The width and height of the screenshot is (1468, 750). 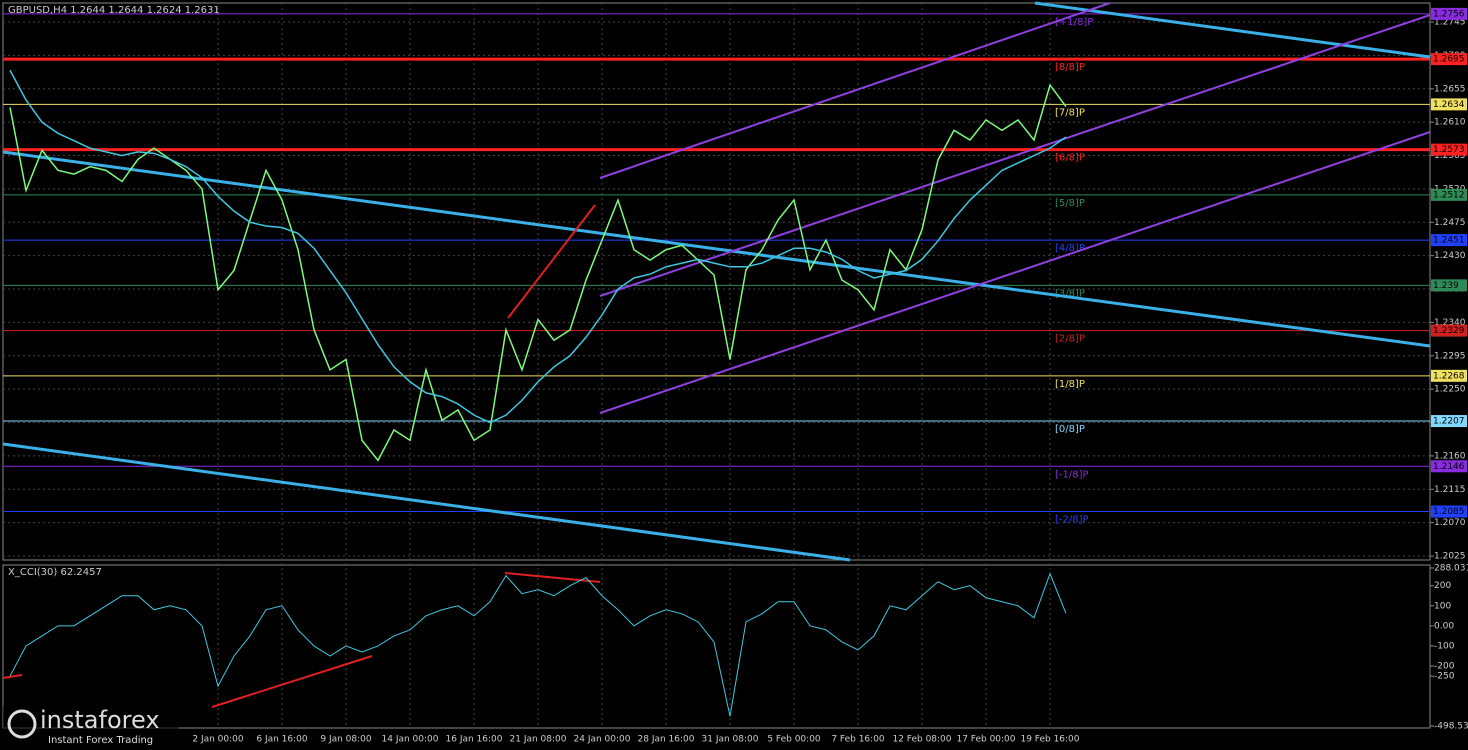 What do you see at coordinates (114, 10) in the screenshot?
I see `chart-title: GBPUSD,H4 1.2644 1.2644 1.2624 1.2631` at bounding box center [114, 10].